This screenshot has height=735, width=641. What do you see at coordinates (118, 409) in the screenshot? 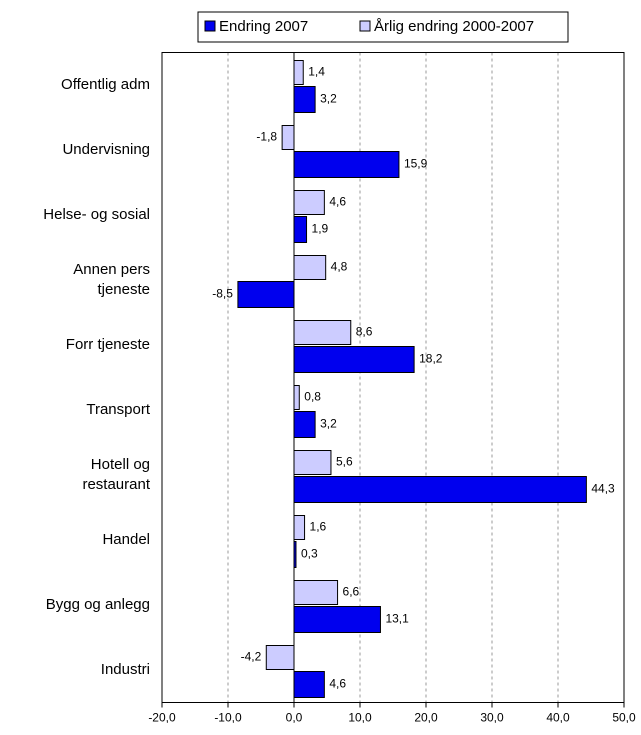
I see `category-label: Transport` at bounding box center [118, 409].